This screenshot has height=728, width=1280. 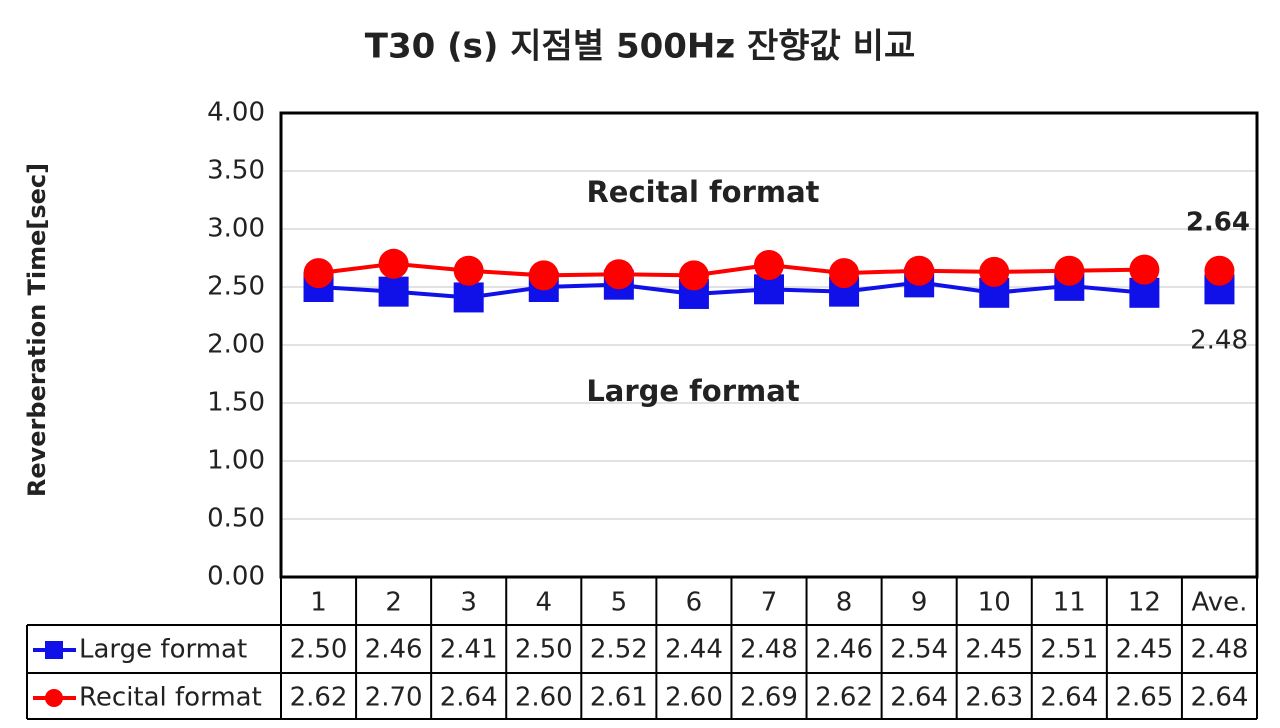 I want to click on x-tick-label: 12, so click(x=1144, y=603).